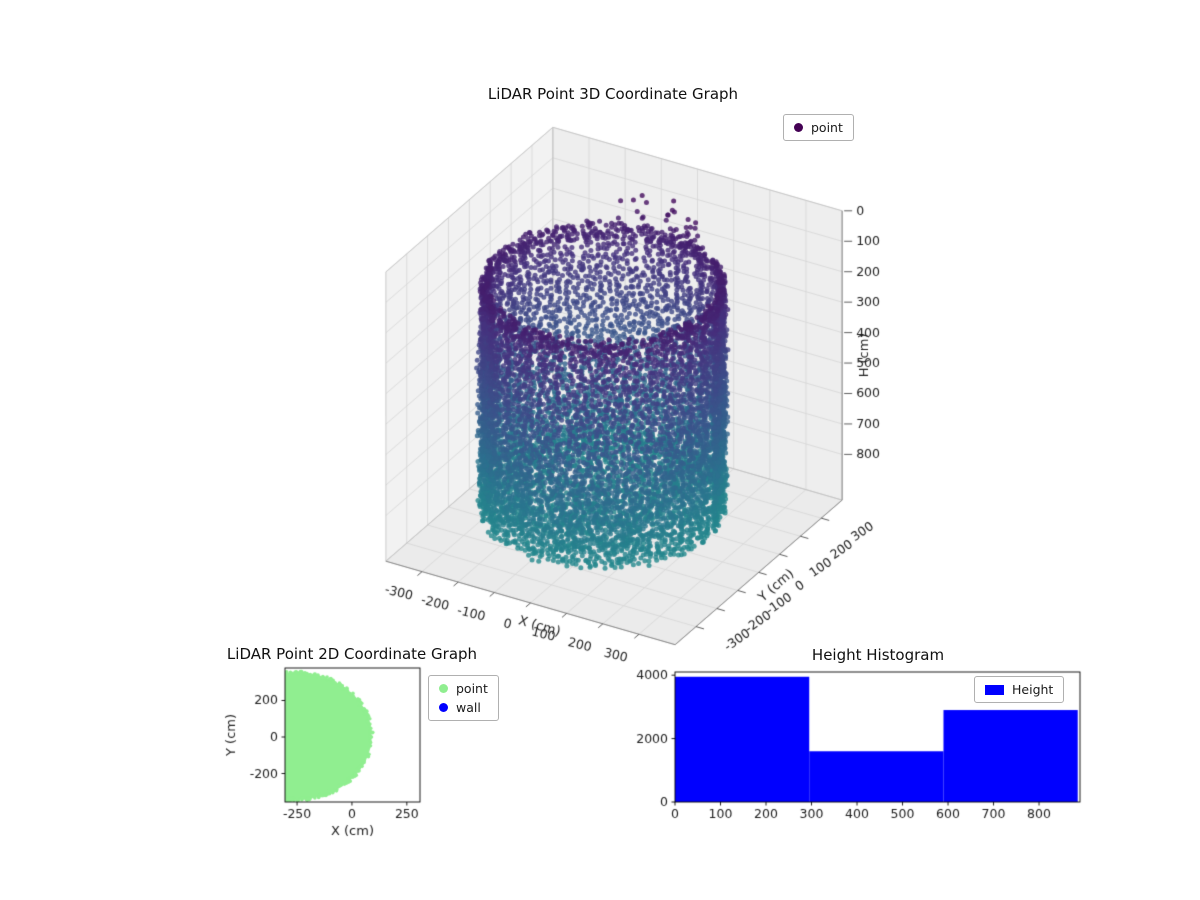 Image resolution: width=1200 pixels, height=900 pixels. What do you see at coordinates (1033, 689) in the screenshot?
I see `legend-label: Height` at bounding box center [1033, 689].